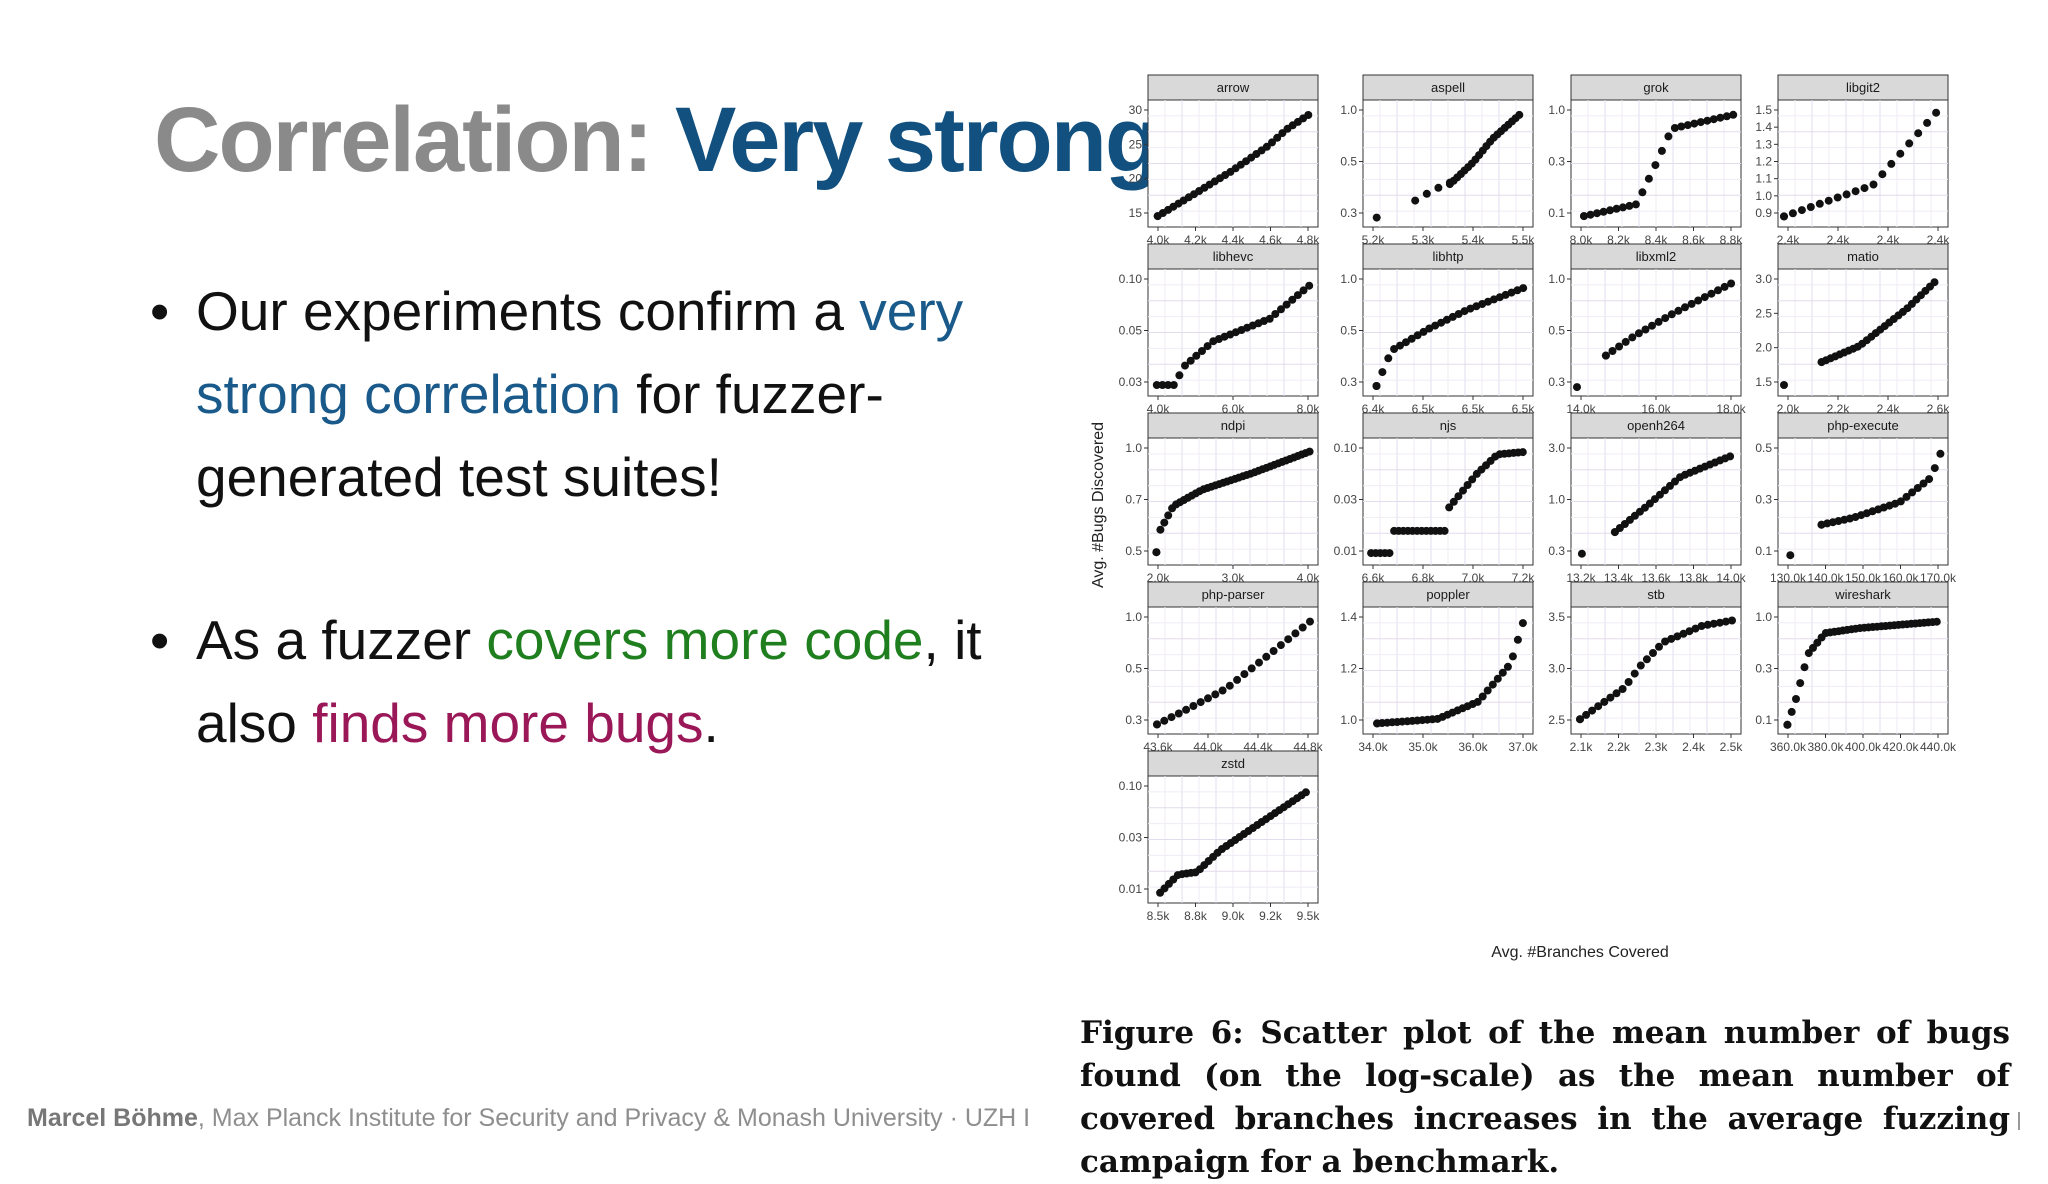  I want to click on facet-title: libxml2, so click(1656, 256).